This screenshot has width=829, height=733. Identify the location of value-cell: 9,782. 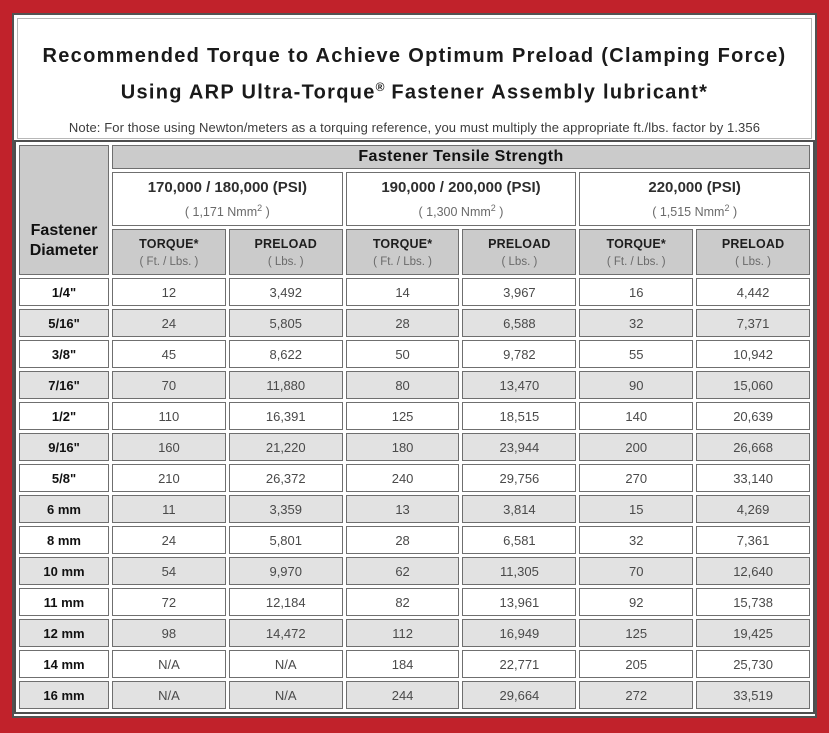
(519, 354).